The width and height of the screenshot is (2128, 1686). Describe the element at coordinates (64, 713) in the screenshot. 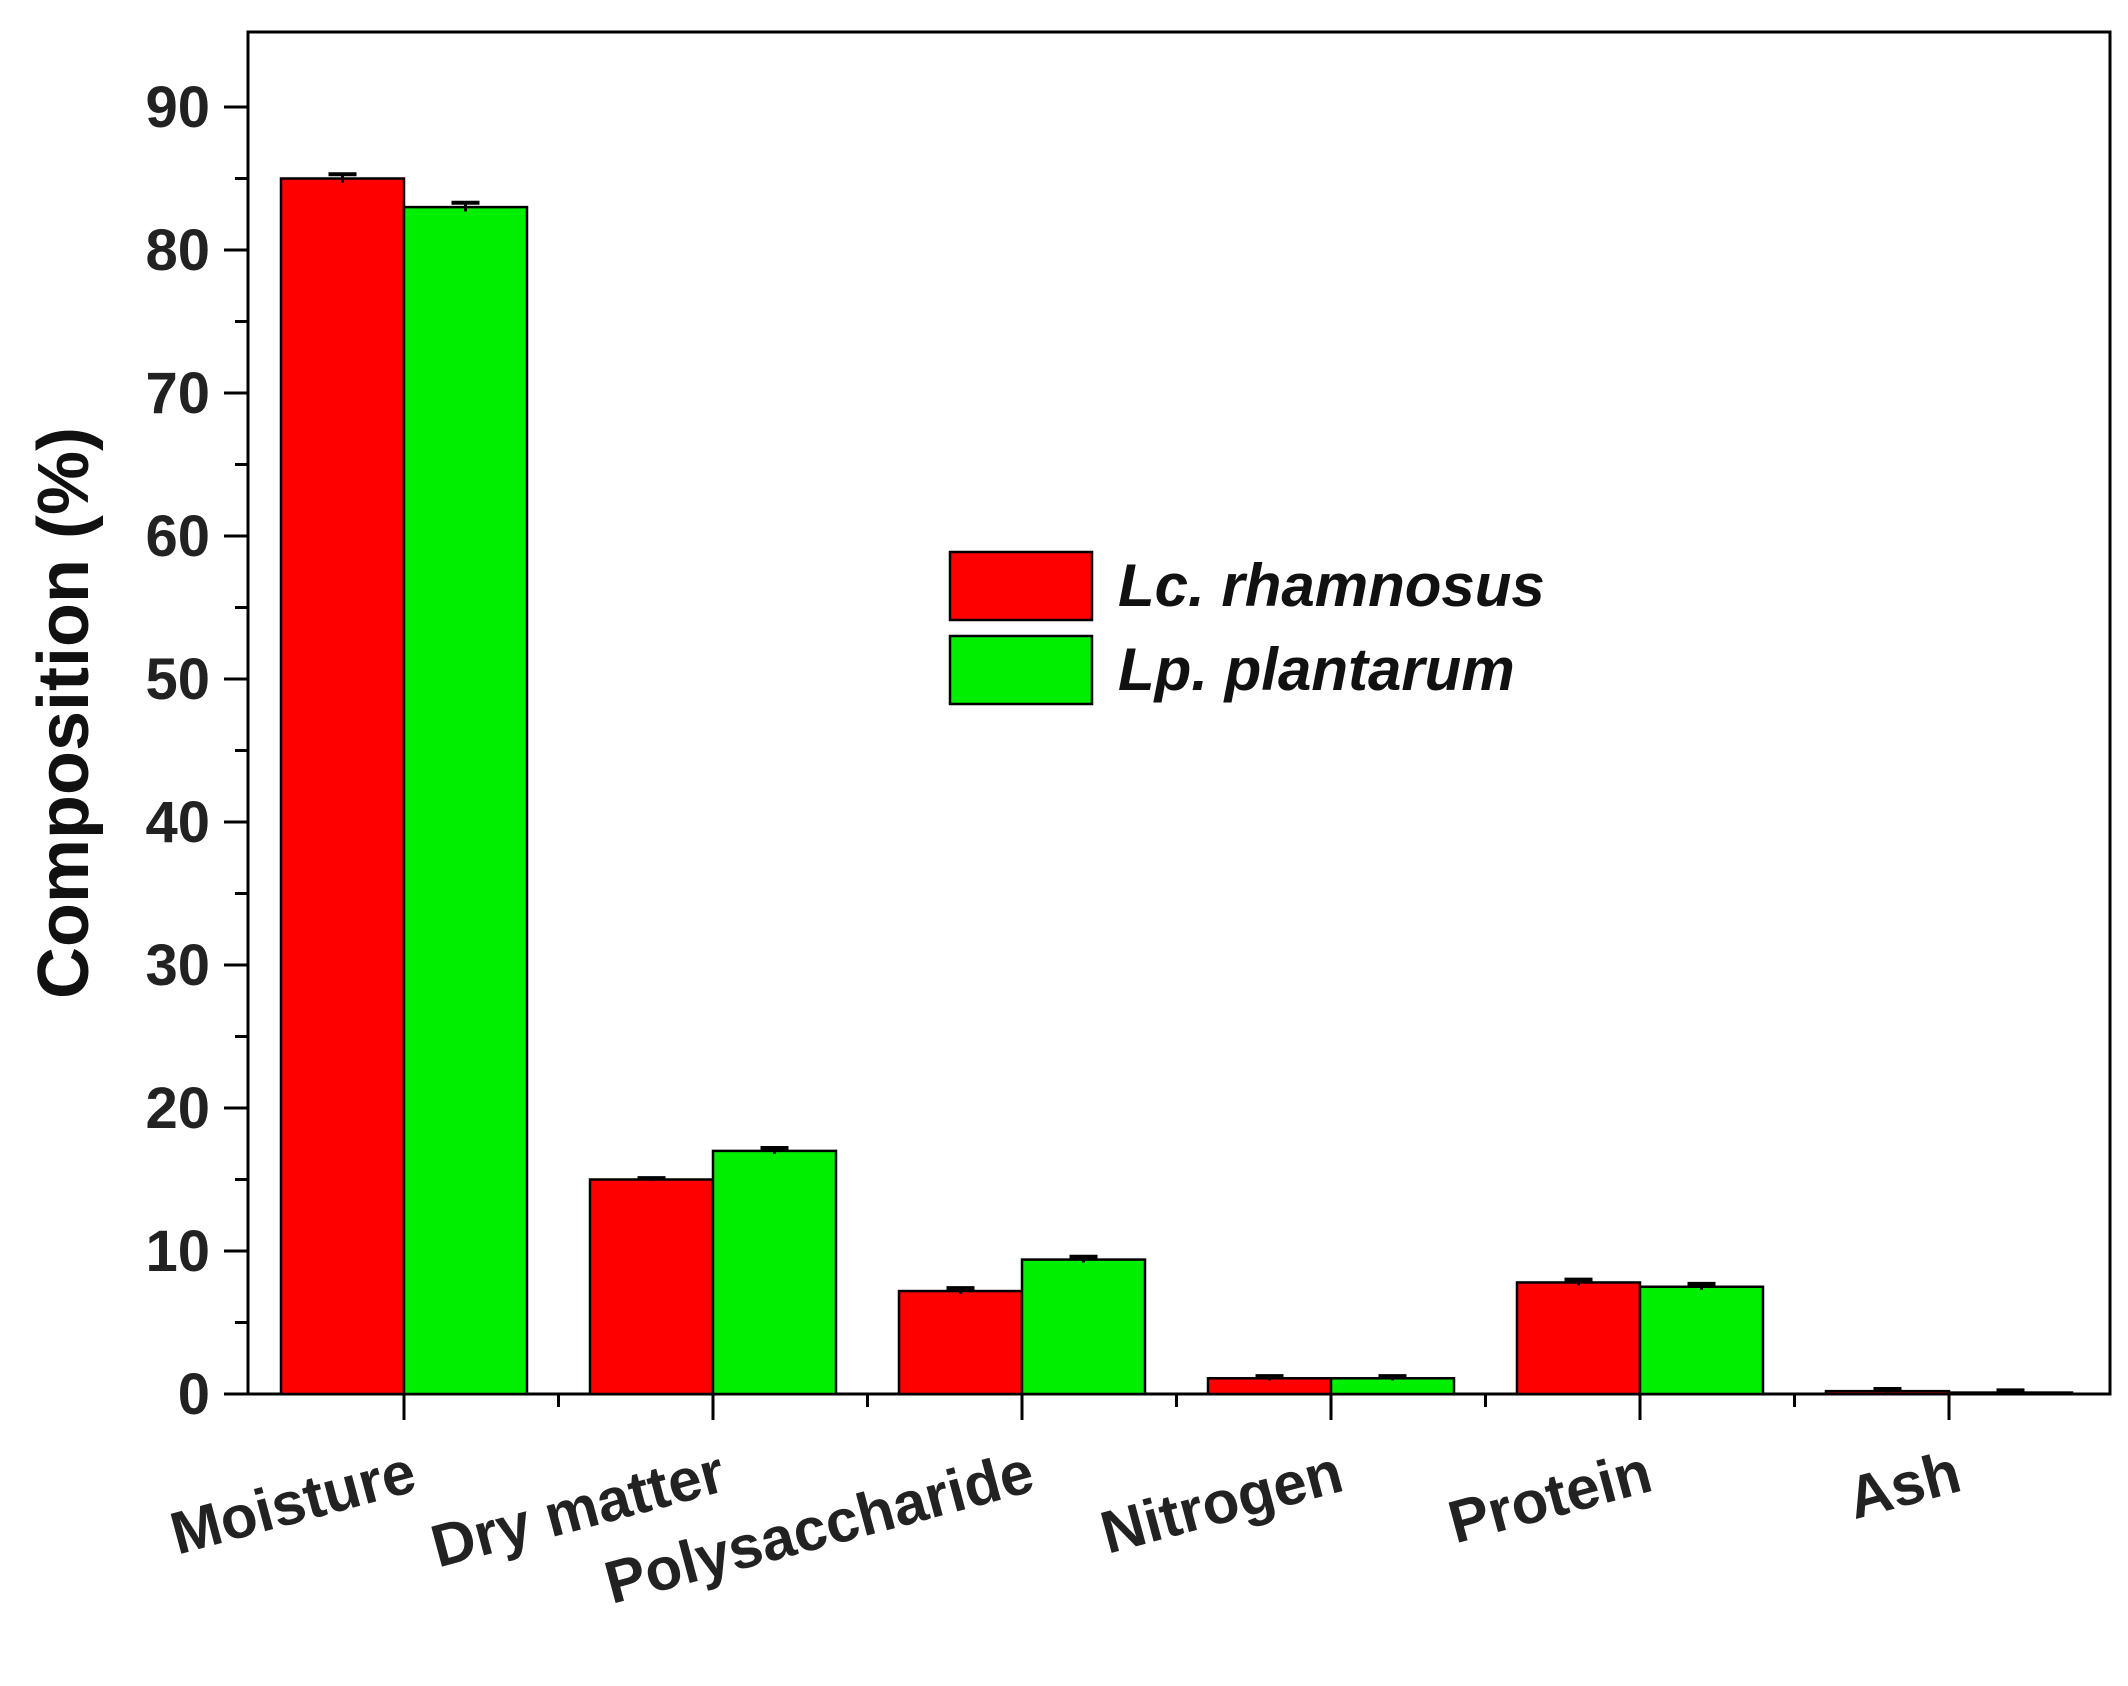

I see `y-axis-title: Composition (%)` at that location.